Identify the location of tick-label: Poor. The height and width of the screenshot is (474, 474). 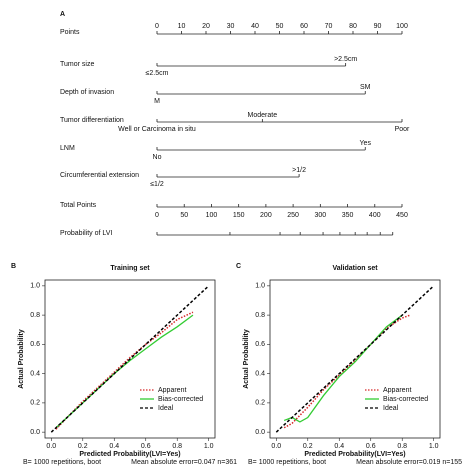
(402, 129).